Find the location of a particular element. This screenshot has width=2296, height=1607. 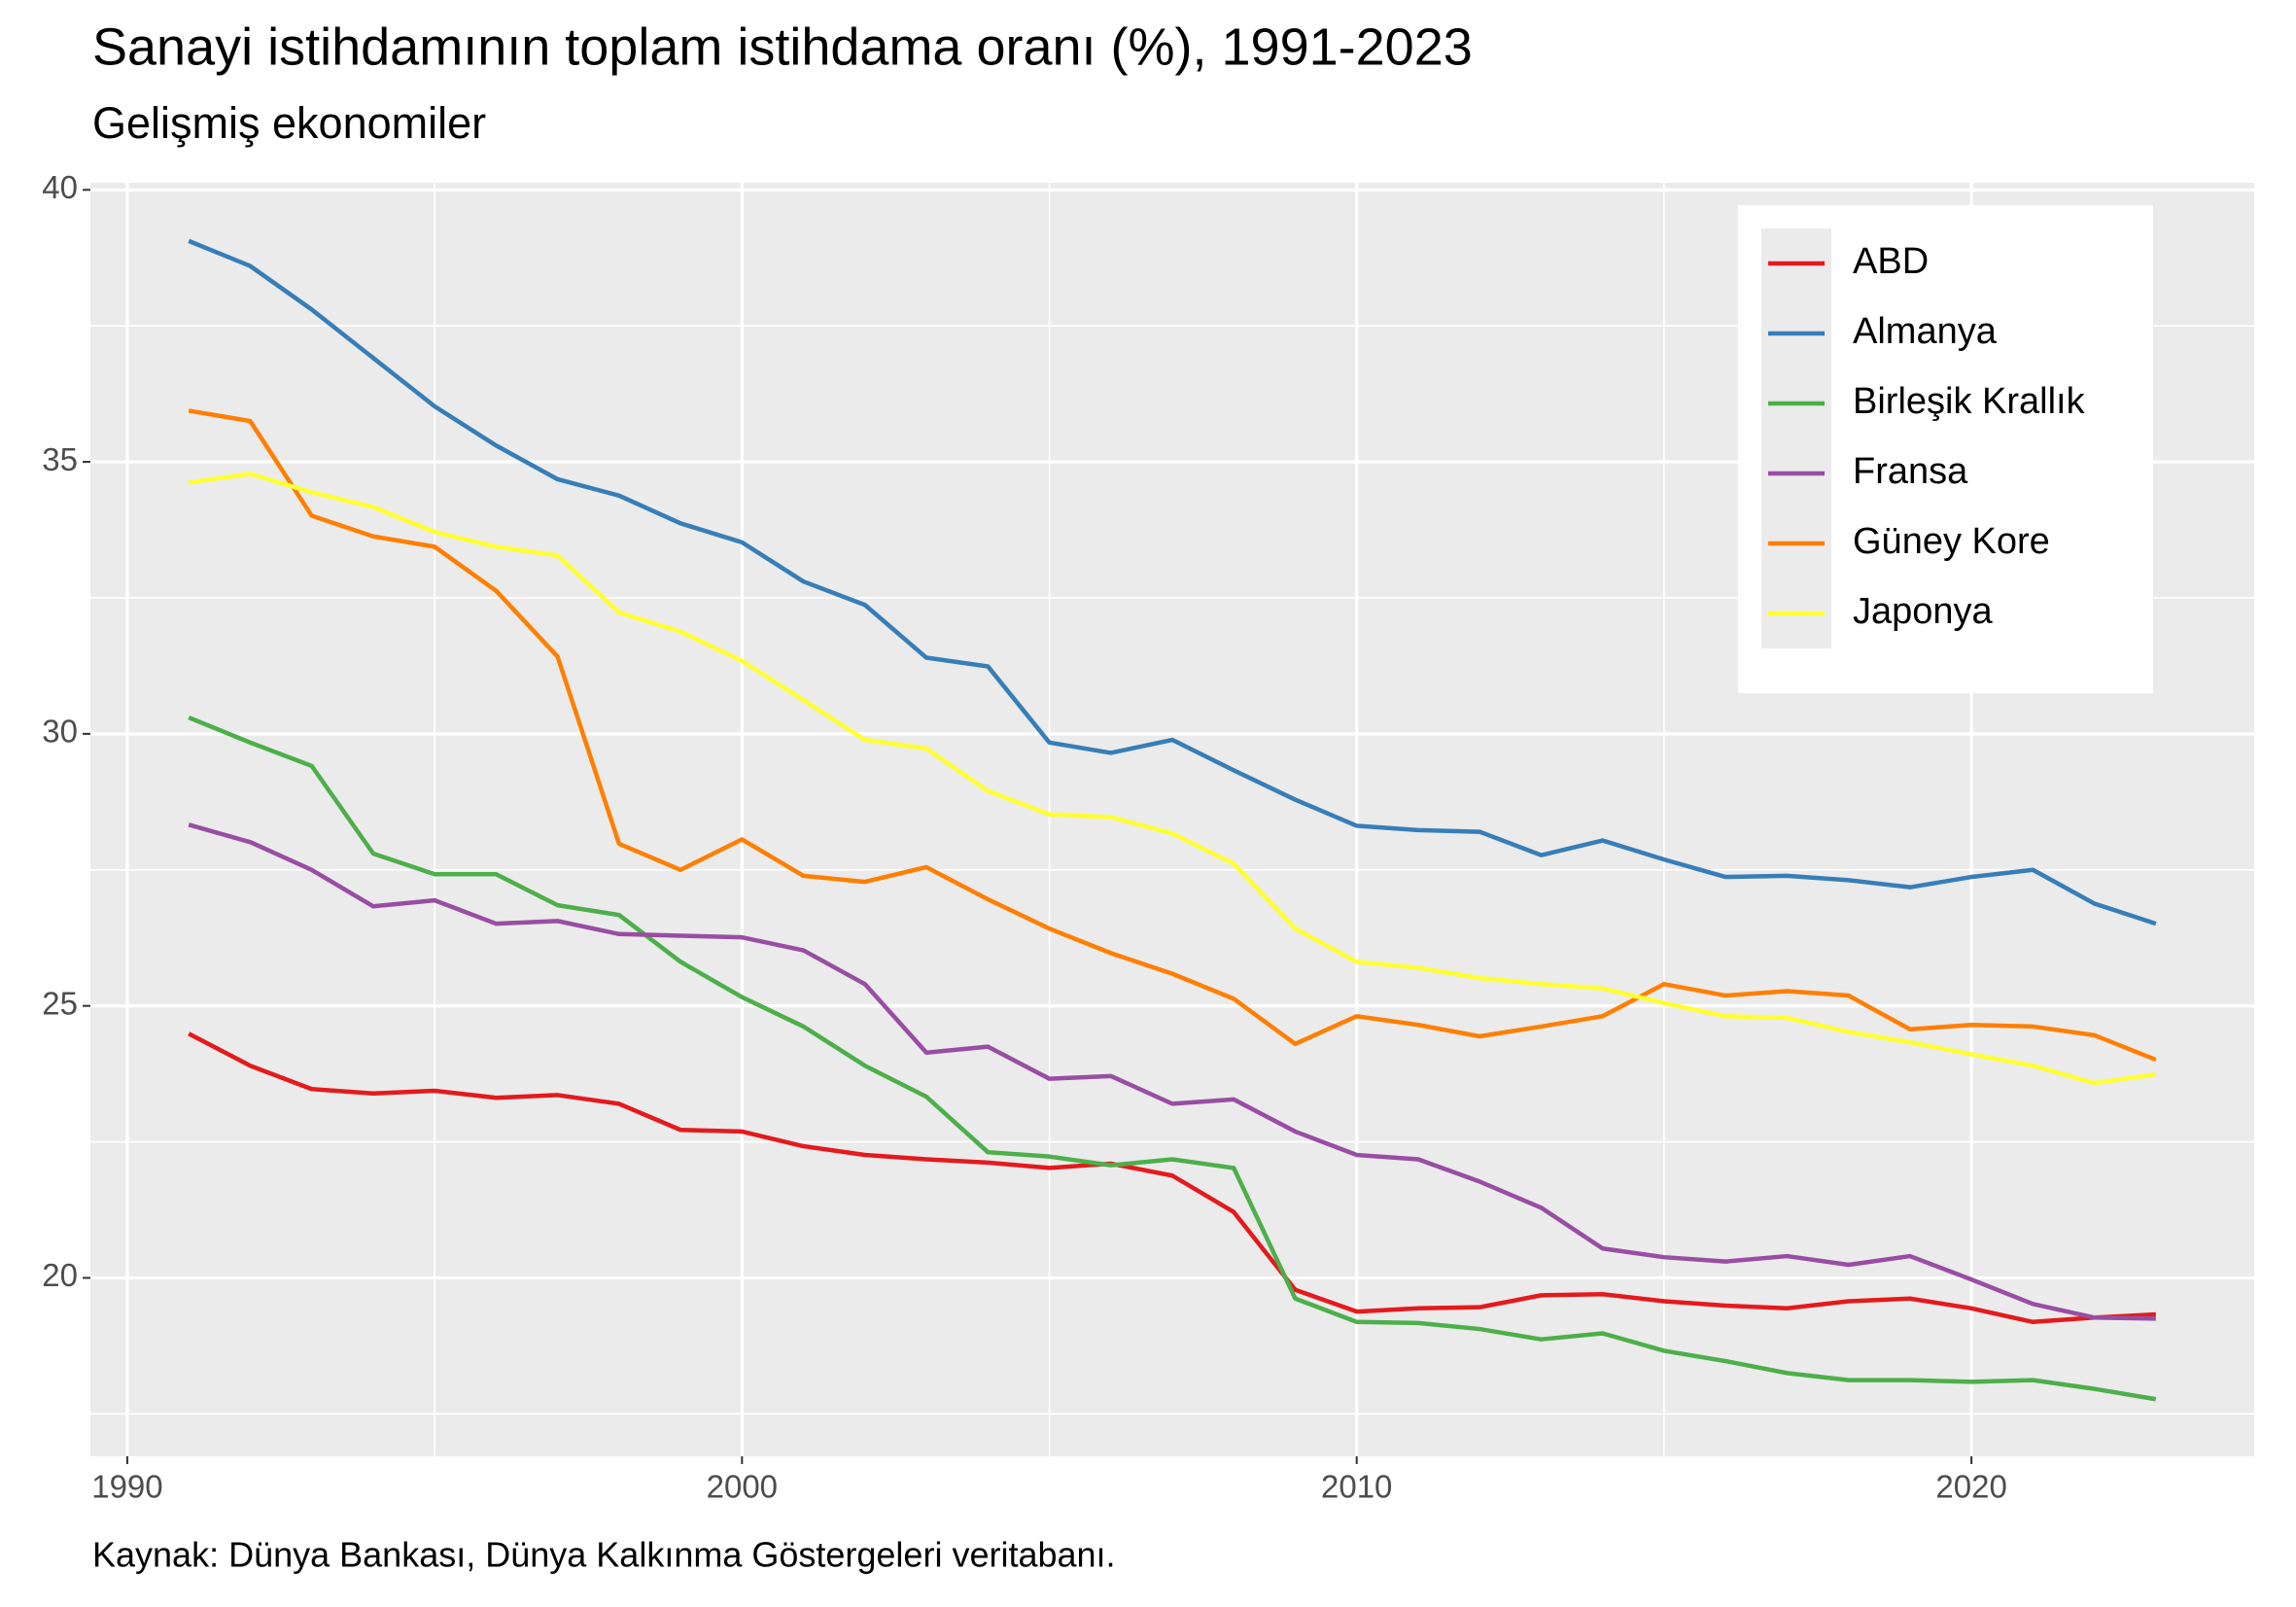

legend-label: Fransa is located at coordinates (1910, 471).